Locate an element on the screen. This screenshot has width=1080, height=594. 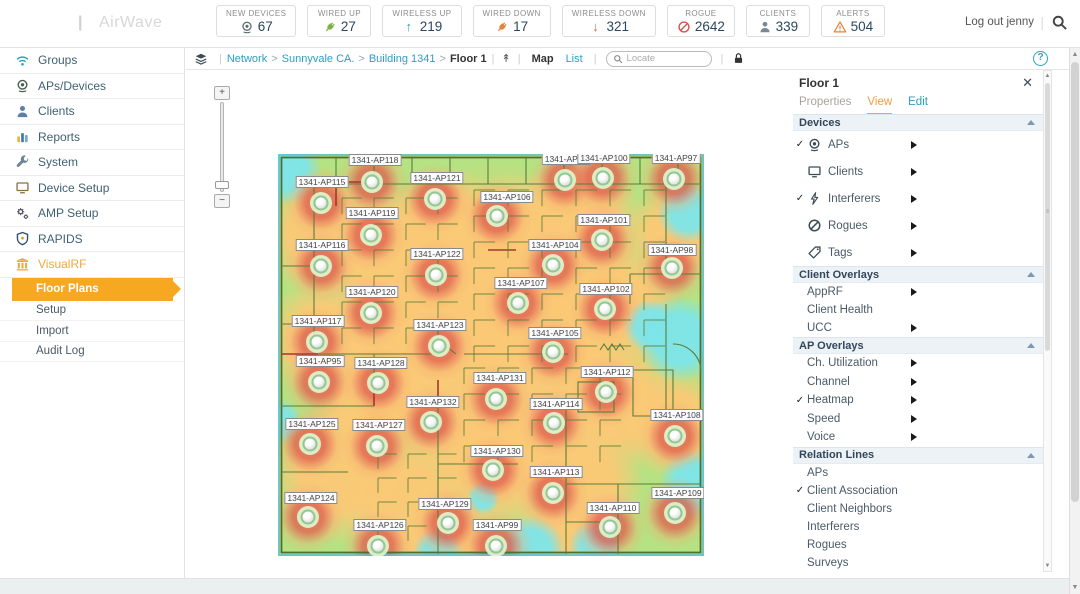
ap-label-1341-ap124: 1341-AP124 is located at coordinates (311, 498).